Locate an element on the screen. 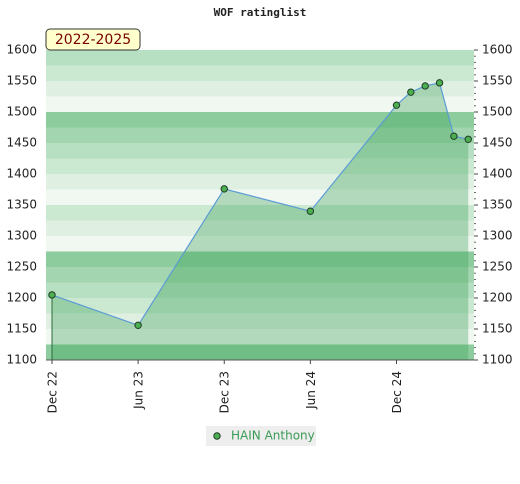 The width and height of the screenshot is (520, 484). y-tick-label: 1200 is located at coordinates (21, 298).